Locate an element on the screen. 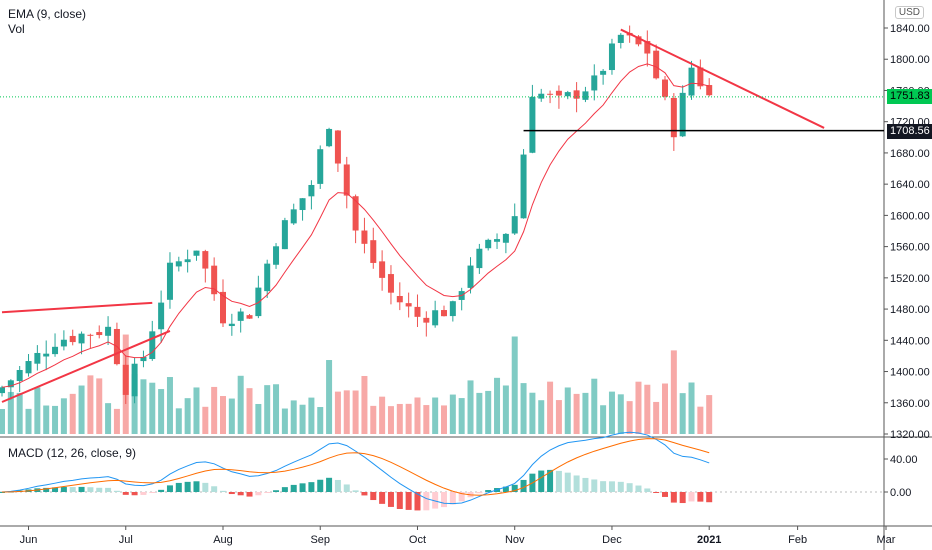 The height and width of the screenshot is (550, 932). price-tick-label: 1600.00 is located at coordinates (910, 216).